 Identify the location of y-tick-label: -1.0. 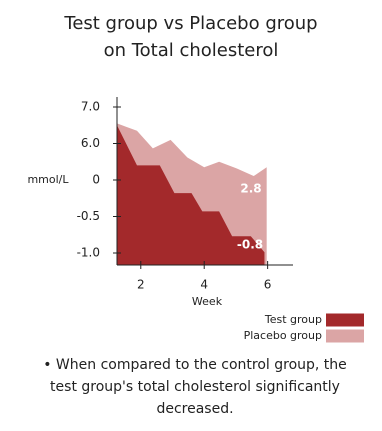
(88, 253).